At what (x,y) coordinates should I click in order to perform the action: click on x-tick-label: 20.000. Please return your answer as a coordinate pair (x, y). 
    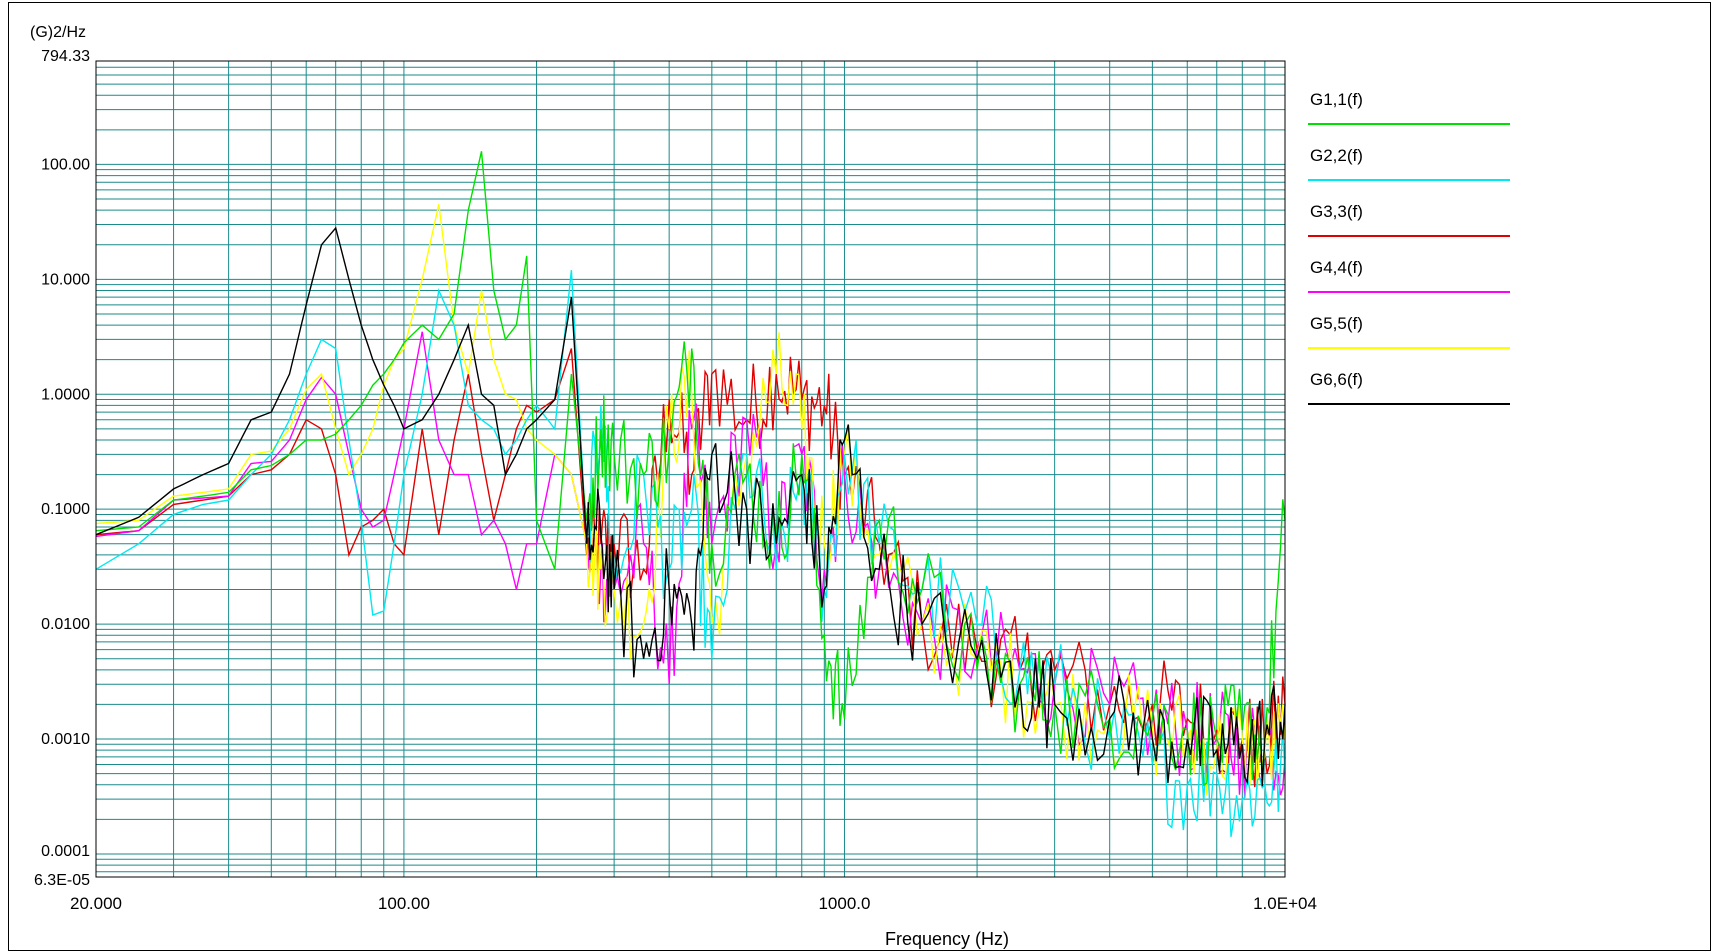
    Looking at the image, I should click on (96, 903).